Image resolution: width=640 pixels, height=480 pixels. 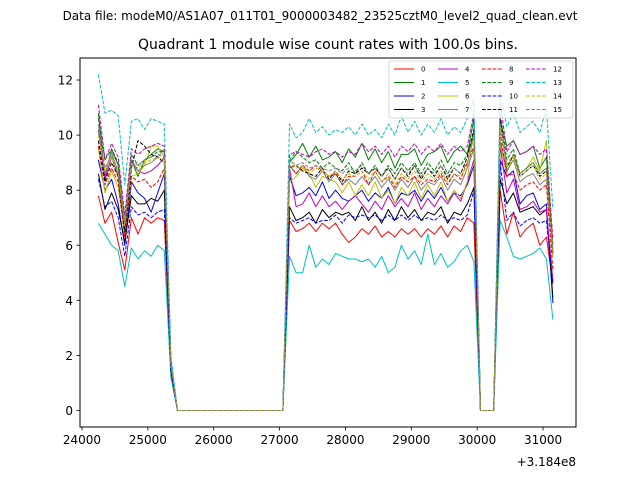 I want to click on y-tick-label: 6, so click(x=69, y=246).